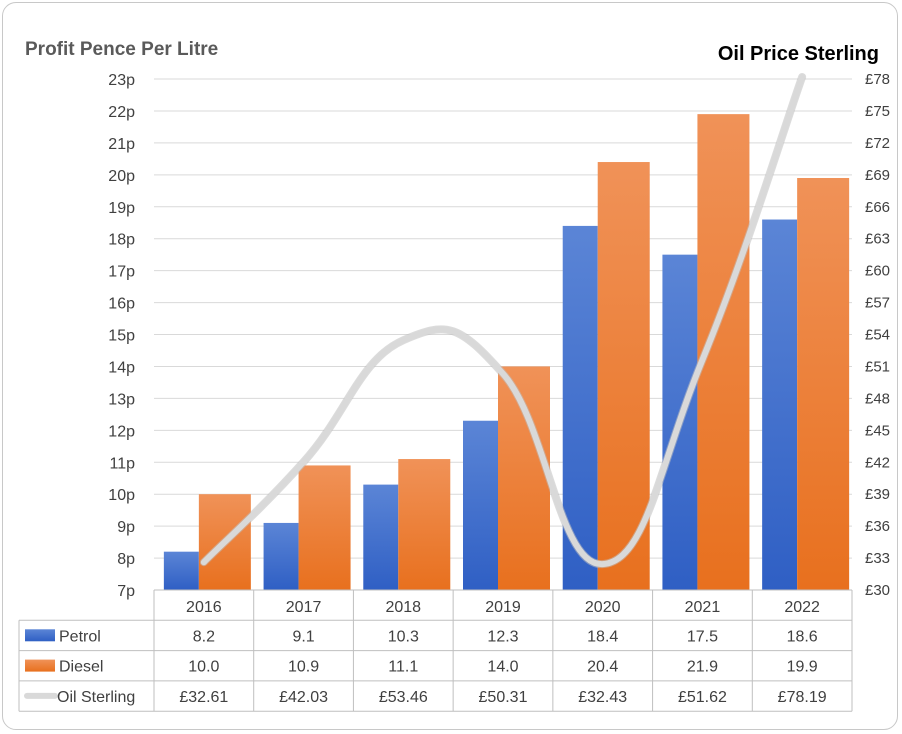 This screenshot has width=902, height=734. Describe the element at coordinates (503, 697) in the screenshot. I see `table-cell: £50.31` at that location.